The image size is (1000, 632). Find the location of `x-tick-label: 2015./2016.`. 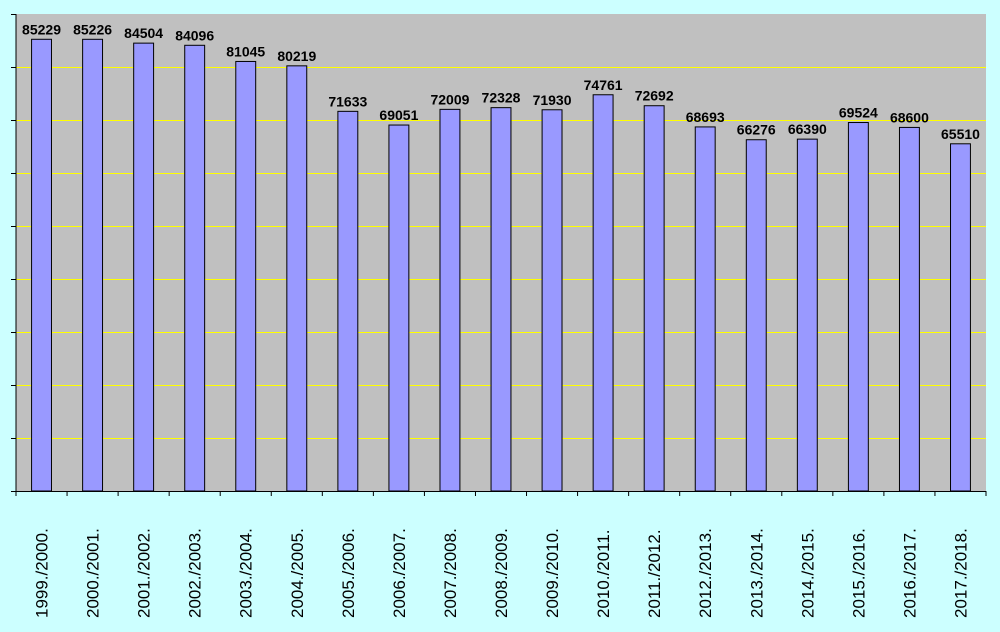

x-tick-label: 2015./2016. is located at coordinates (858, 573).